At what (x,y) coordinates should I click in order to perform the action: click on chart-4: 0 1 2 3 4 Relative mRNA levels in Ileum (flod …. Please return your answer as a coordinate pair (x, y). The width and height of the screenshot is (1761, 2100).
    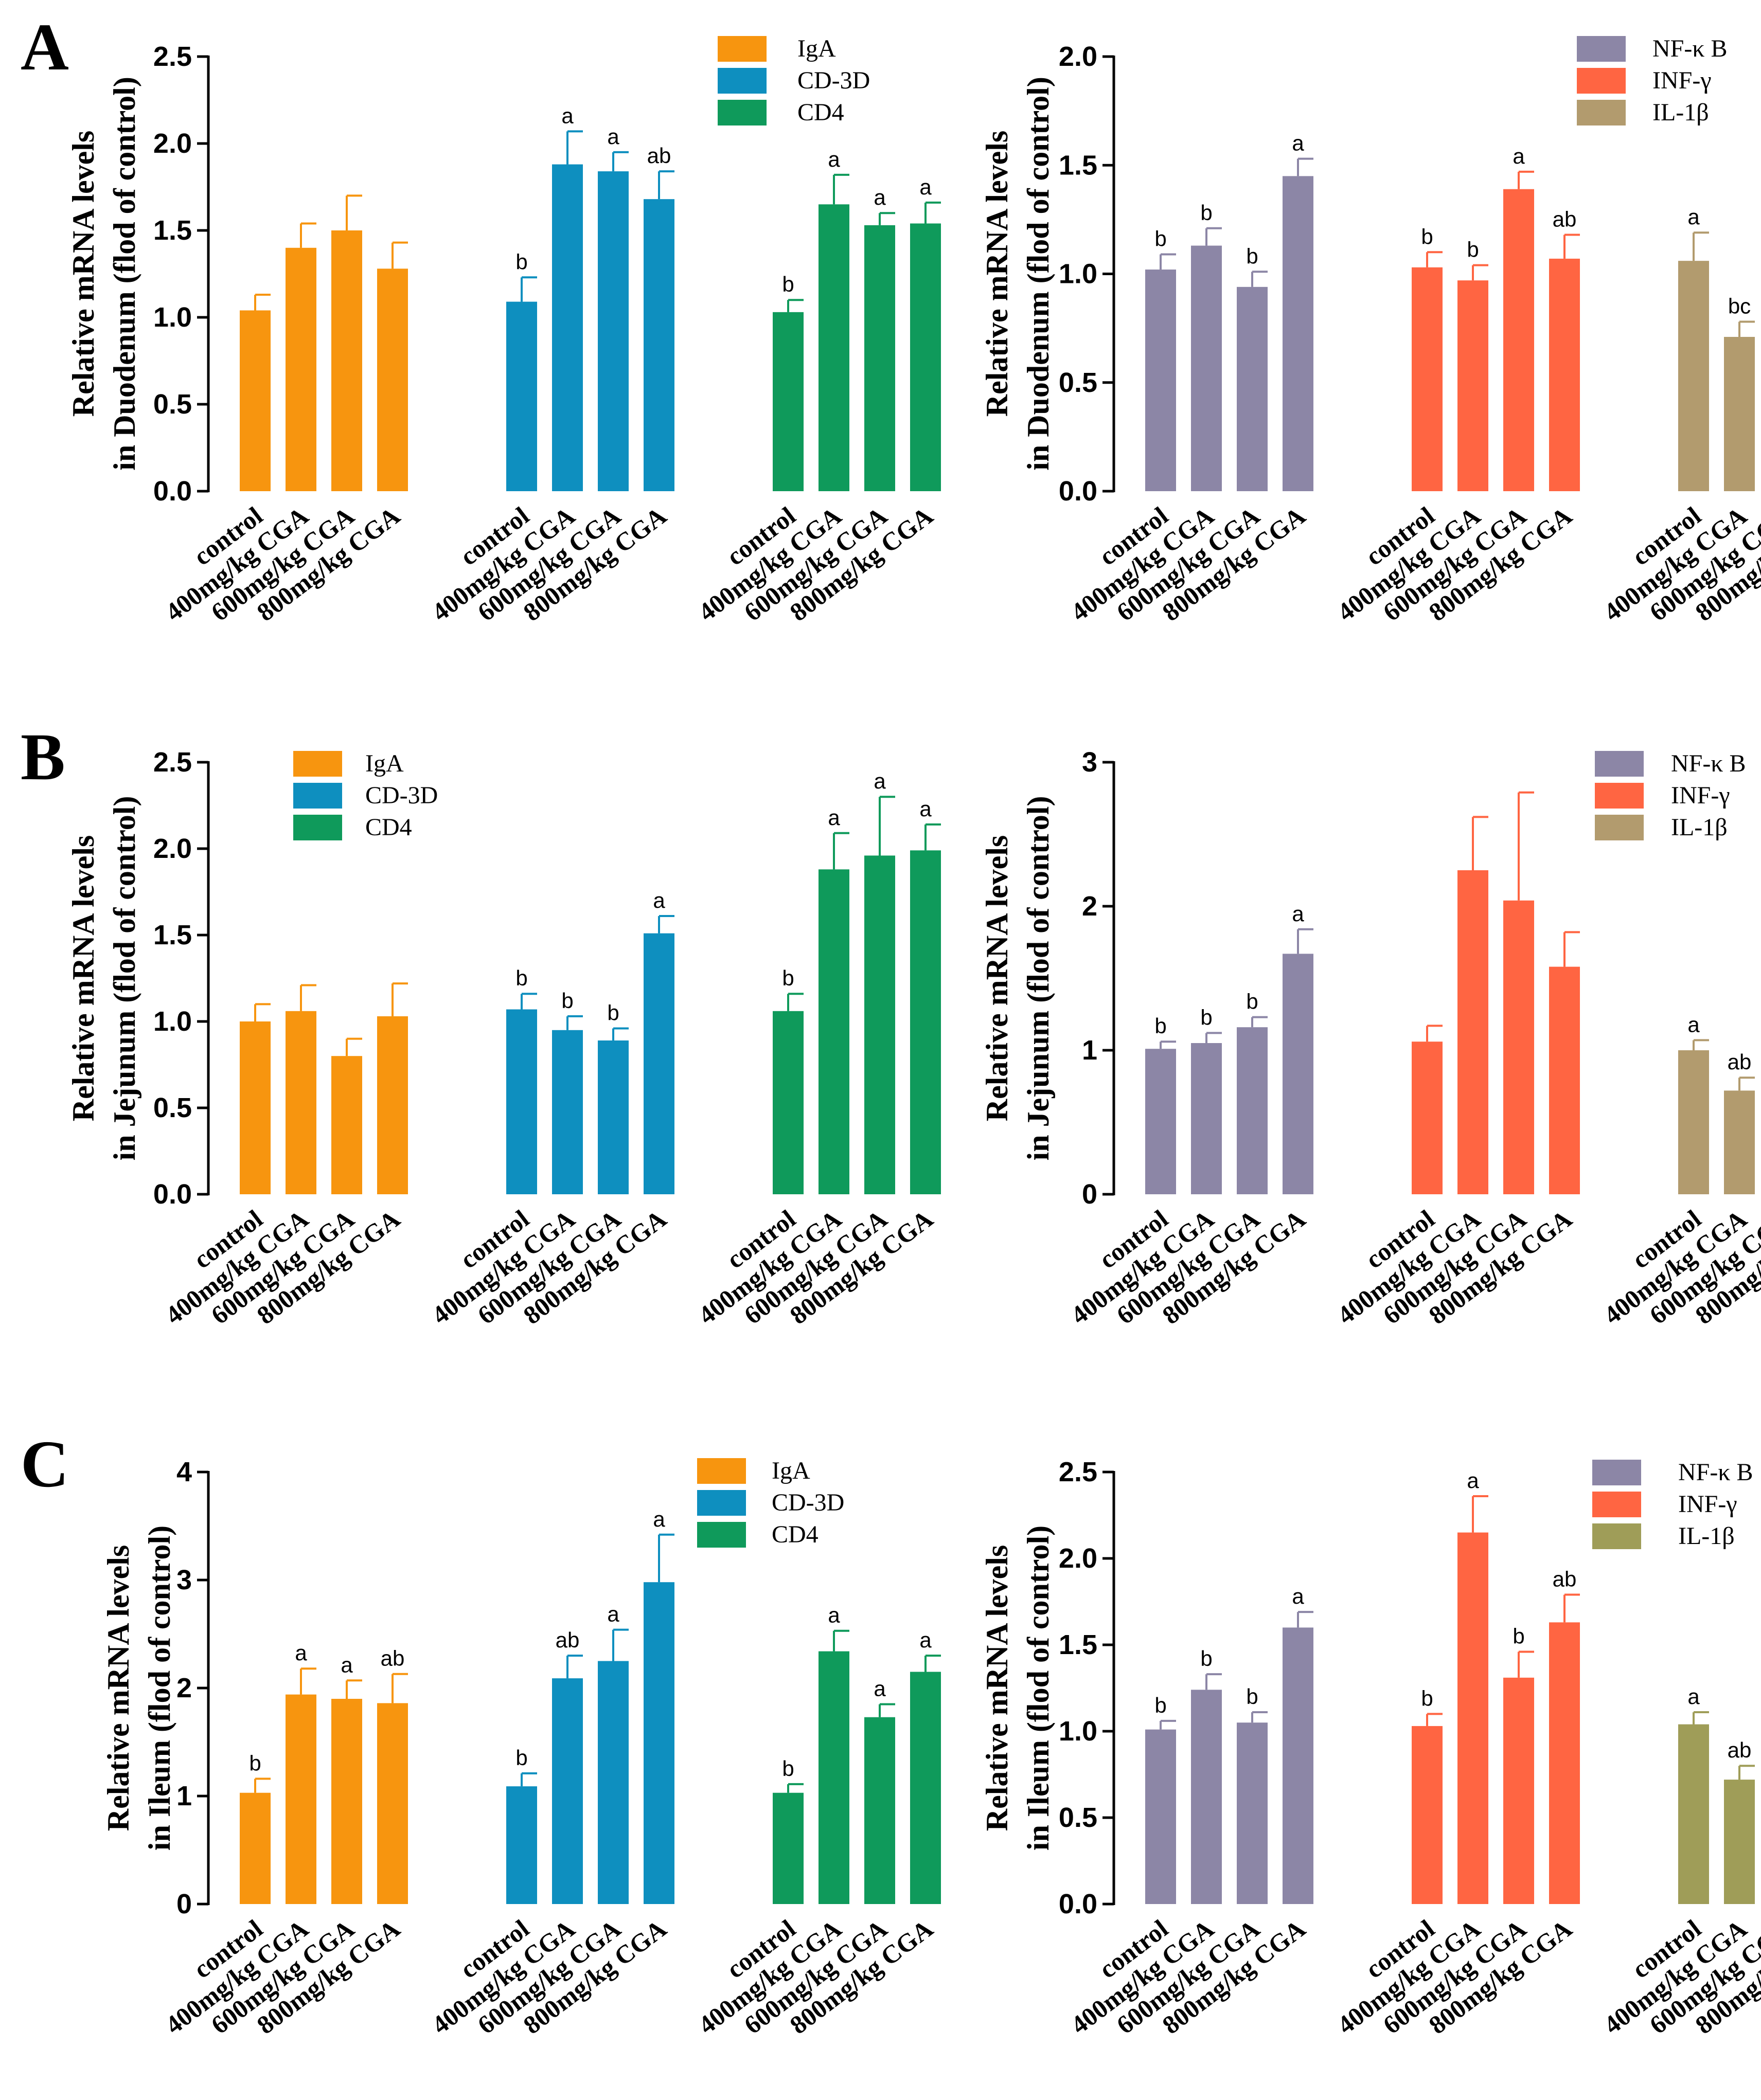
    Looking at the image, I should click on (521, 1749).